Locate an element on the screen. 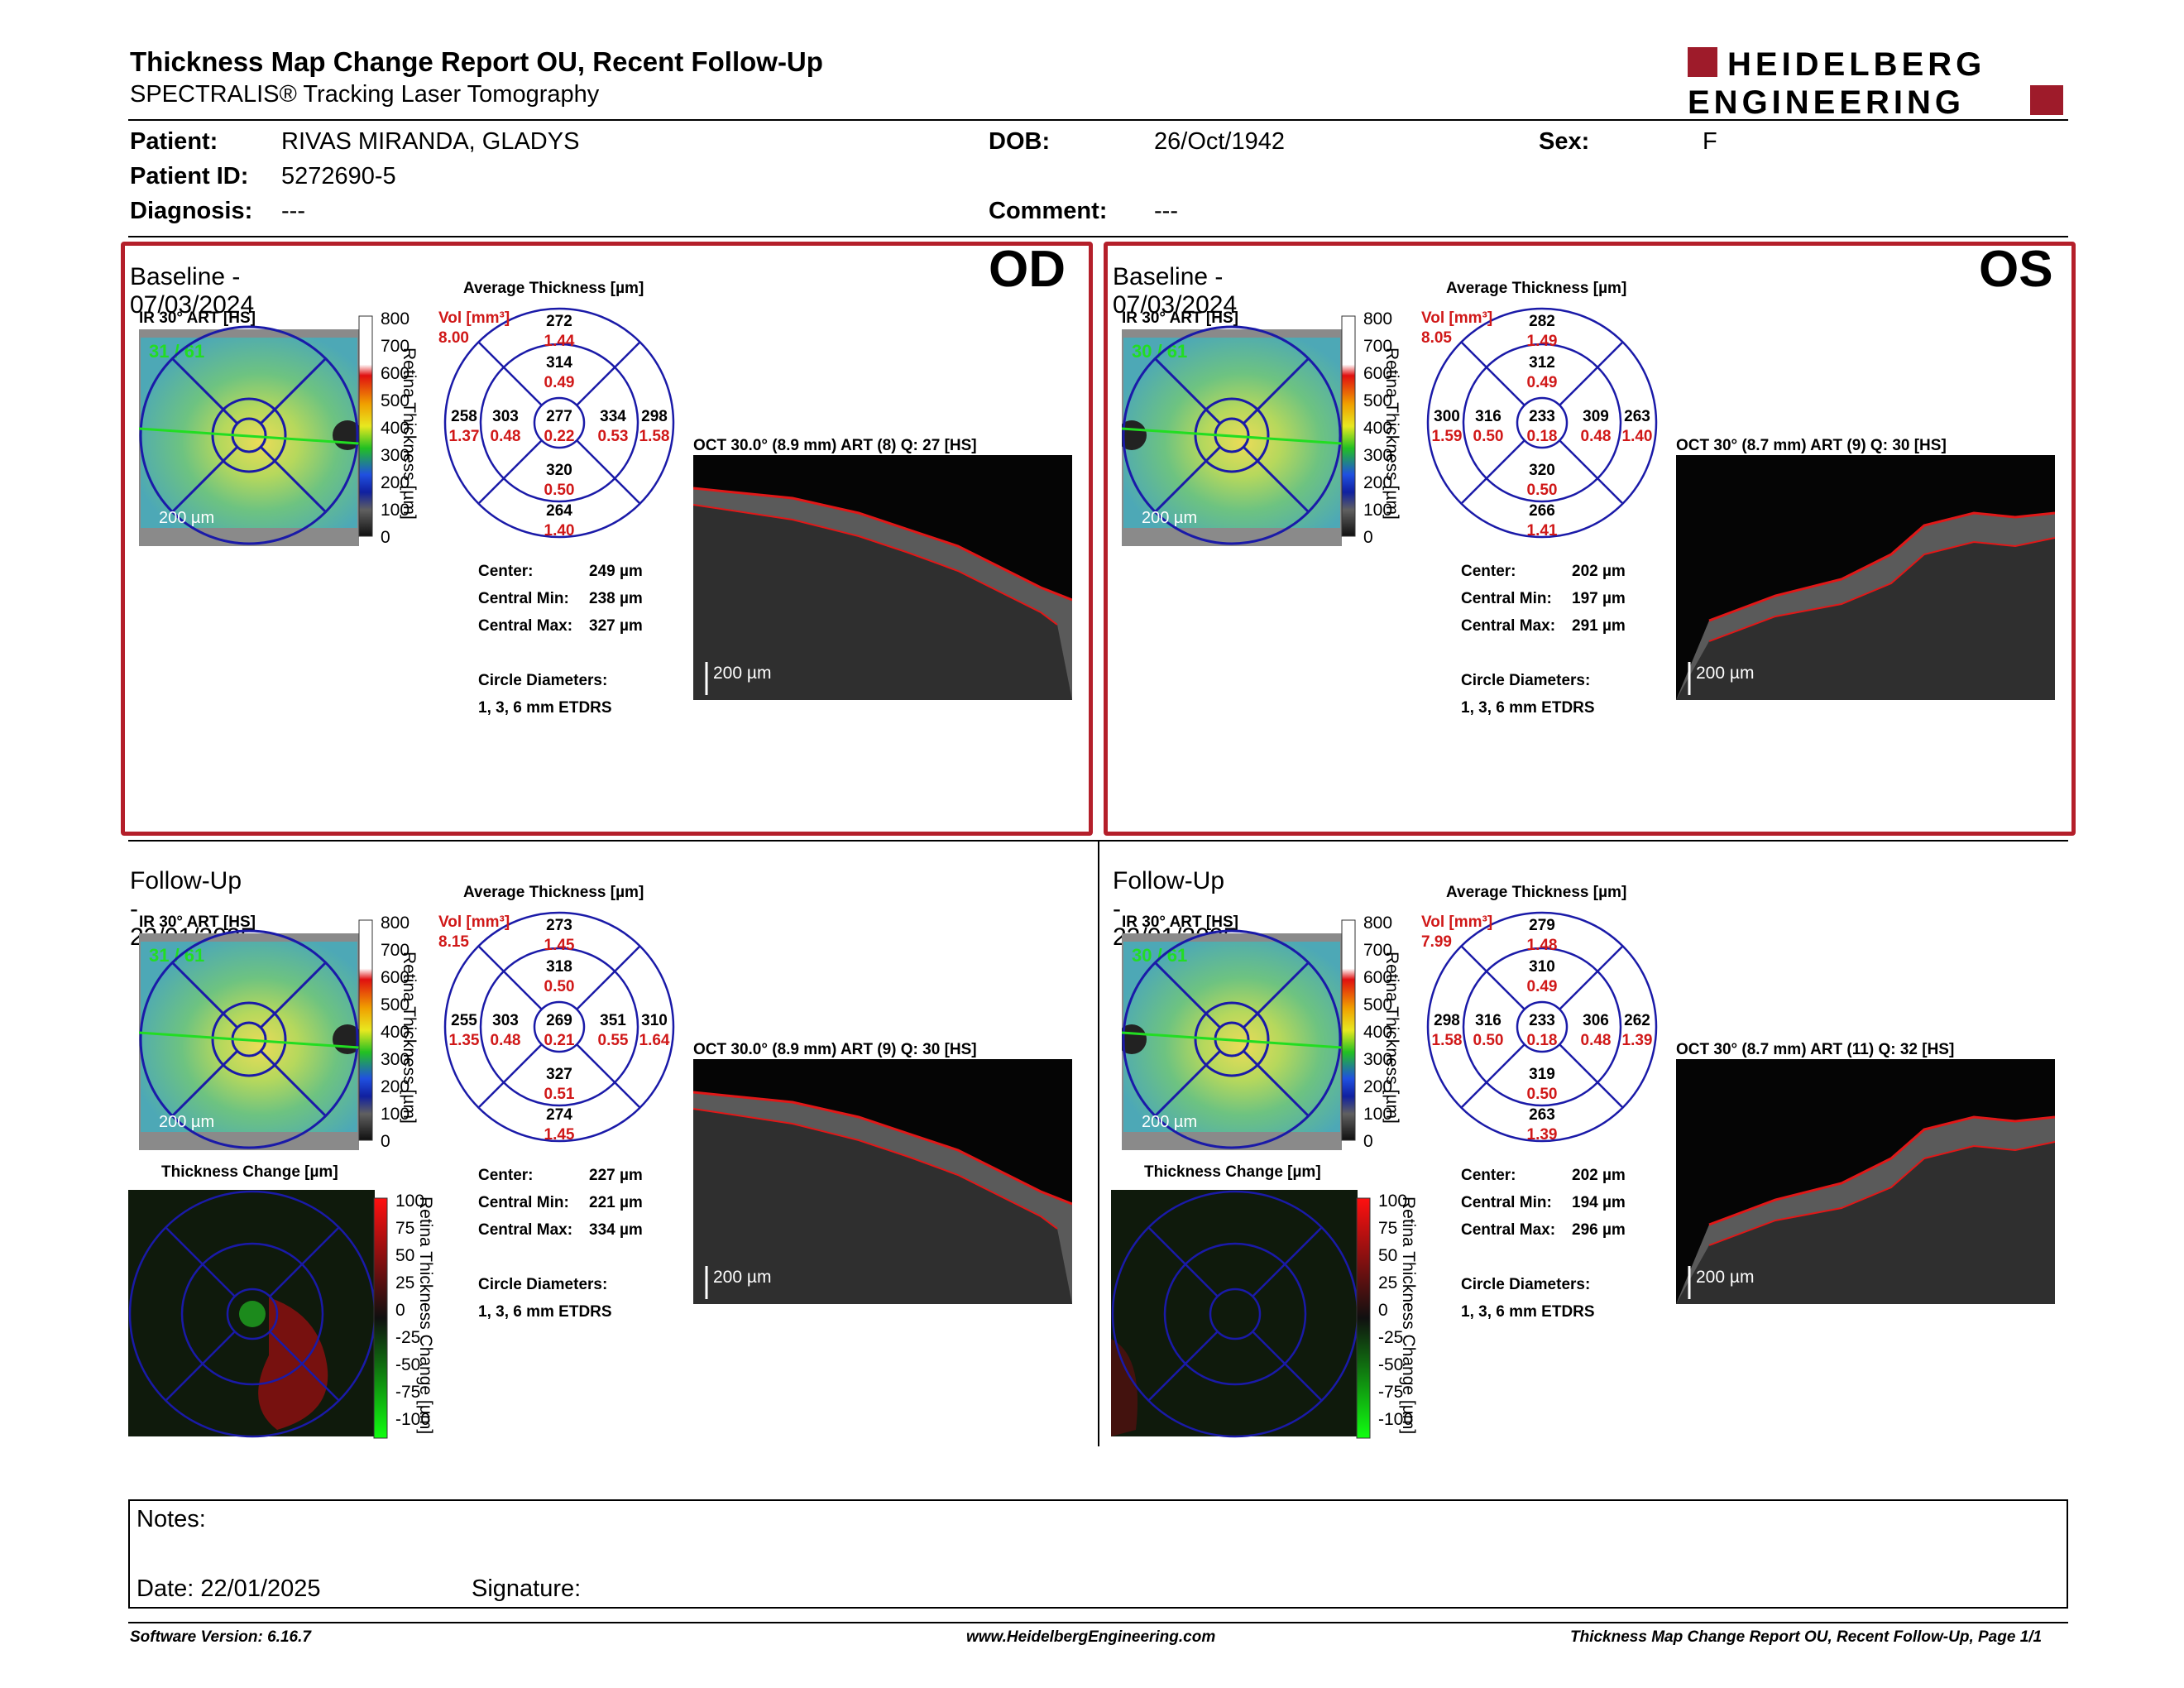 This screenshot has height=1688, width=2184. sector-thickness-inner-right: 306 is located at coordinates (1596, 1020).